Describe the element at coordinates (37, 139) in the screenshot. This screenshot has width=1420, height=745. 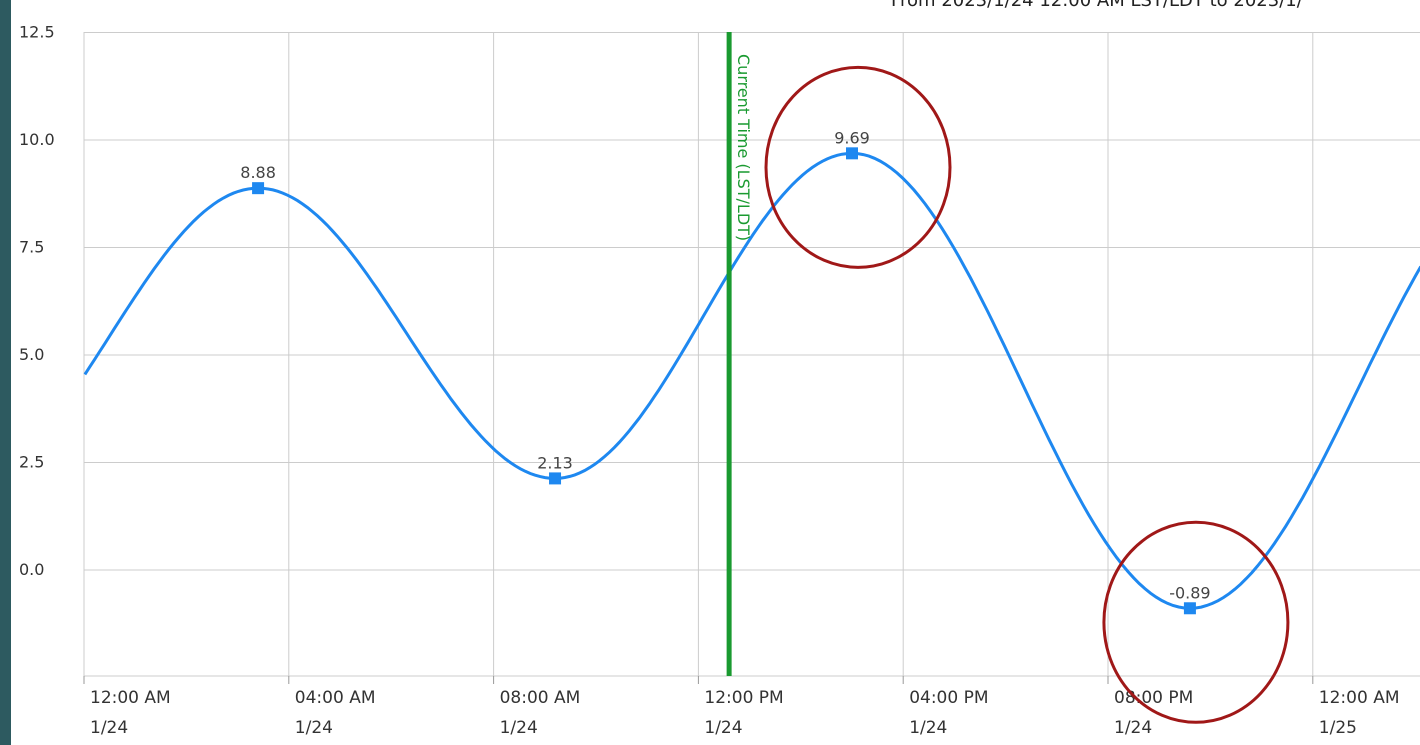
I see `y-tick-label: 10.0` at that location.